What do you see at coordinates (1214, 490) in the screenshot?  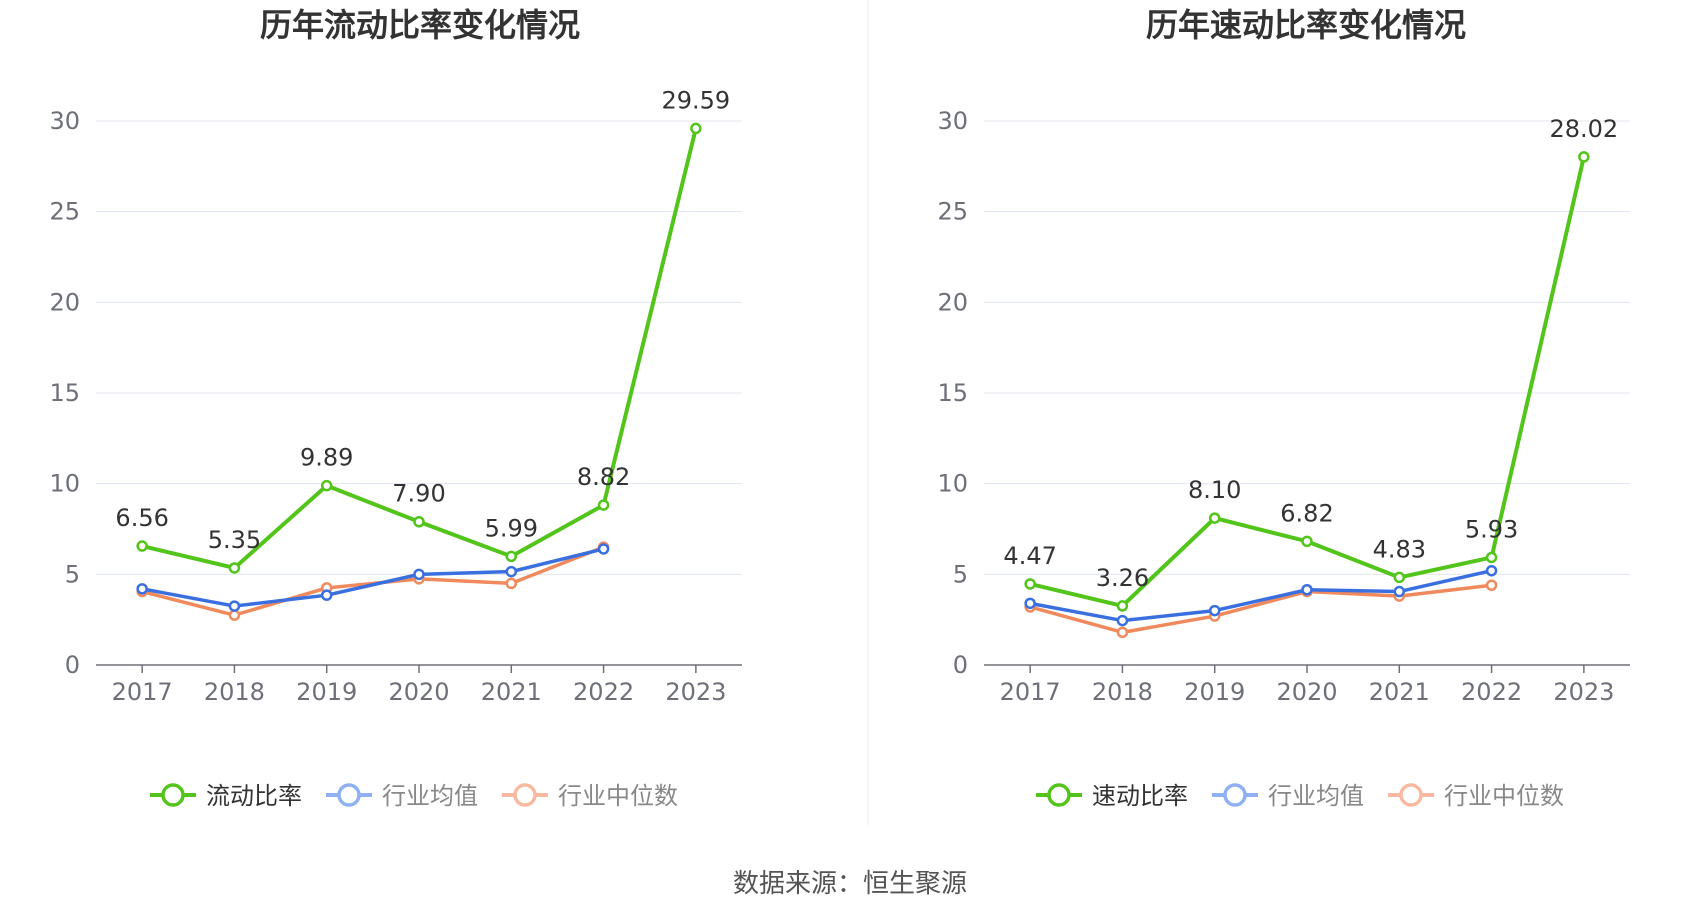 I see `data-label: 8.10` at bounding box center [1214, 490].